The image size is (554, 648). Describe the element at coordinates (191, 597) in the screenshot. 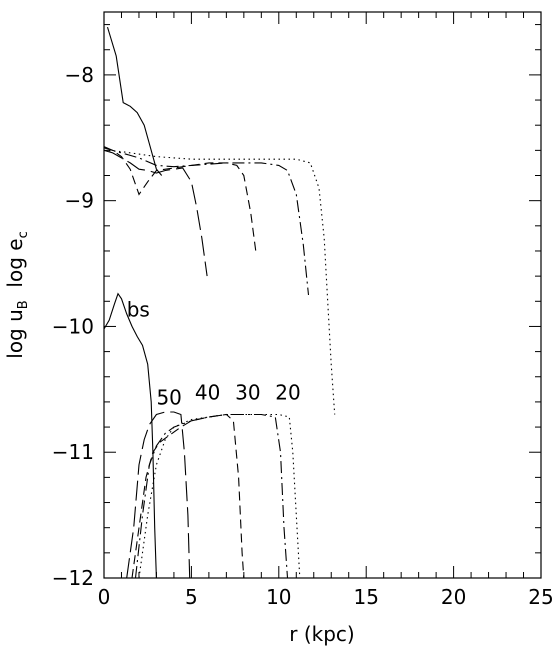

I see `x-tick-label: 5` at that location.